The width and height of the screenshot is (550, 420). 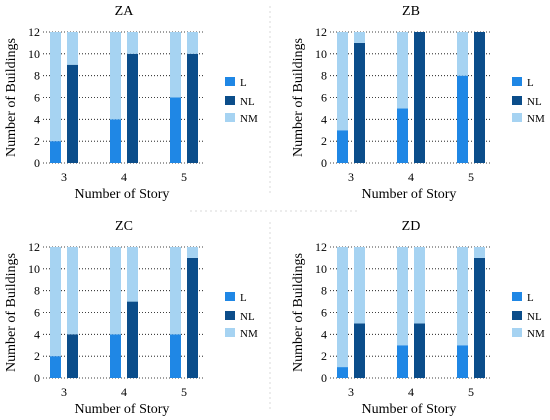 What do you see at coordinates (124, 226) in the screenshot?
I see `chart-title: ZC` at bounding box center [124, 226].